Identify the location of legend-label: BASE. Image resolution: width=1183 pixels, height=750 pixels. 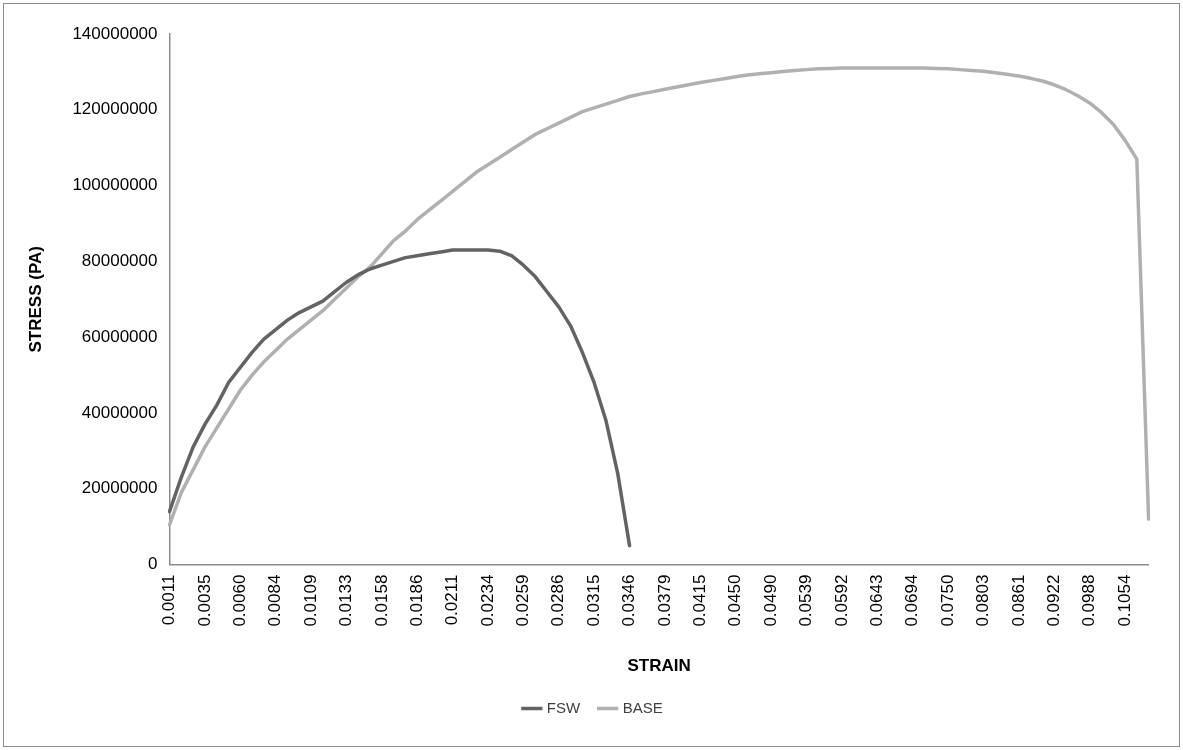
(642, 707).